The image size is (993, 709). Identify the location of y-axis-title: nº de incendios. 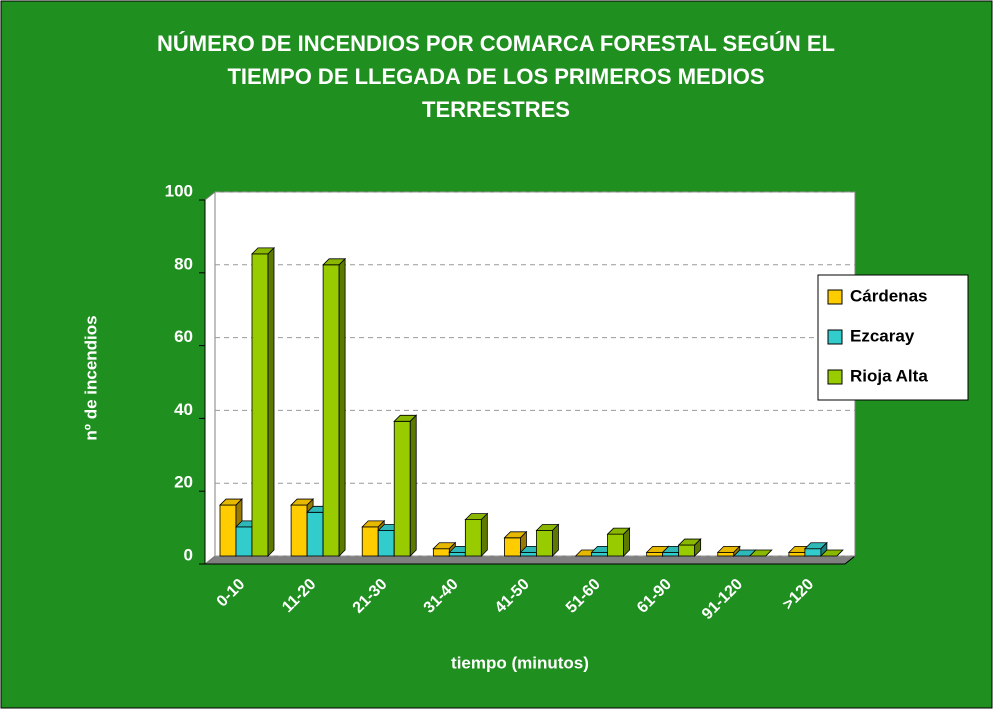
(90, 377).